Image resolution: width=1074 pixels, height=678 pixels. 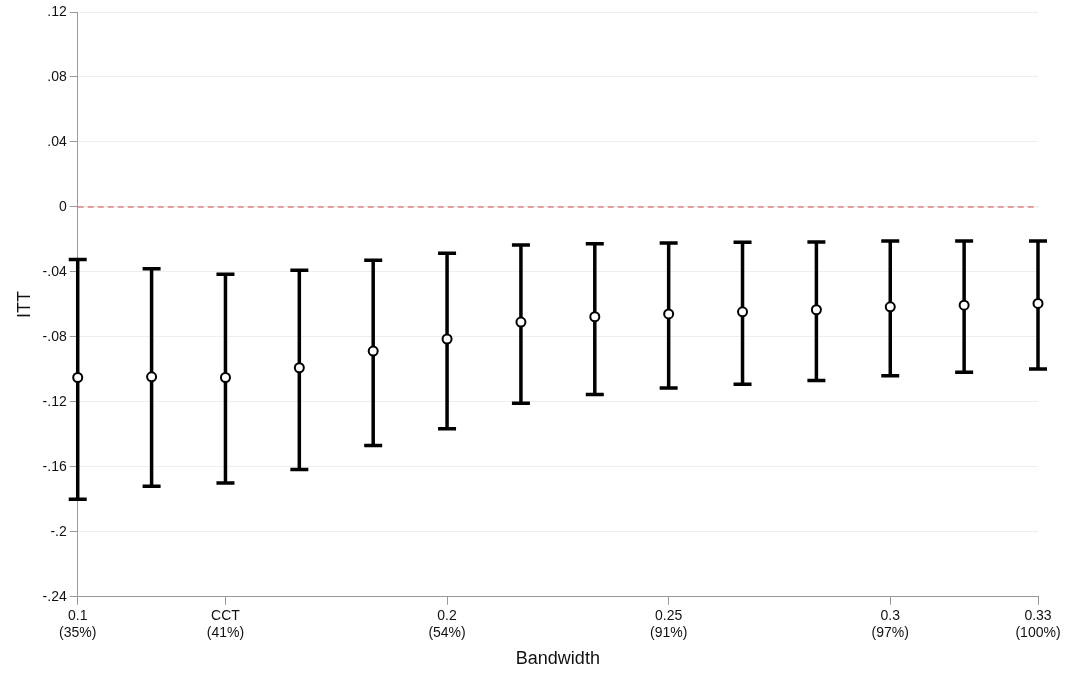 I want to click on y-tick-label: 0, so click(x=62, y=205).